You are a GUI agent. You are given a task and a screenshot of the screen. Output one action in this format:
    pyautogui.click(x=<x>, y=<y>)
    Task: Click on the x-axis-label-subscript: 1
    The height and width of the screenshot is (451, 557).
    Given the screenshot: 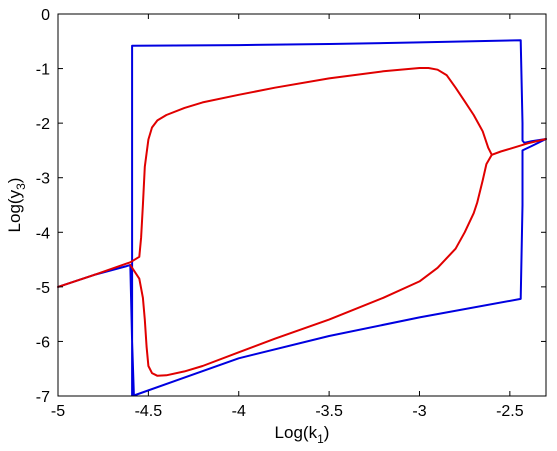 What is the action you would take?
    pyautogui.click(x=320, y=439)
    